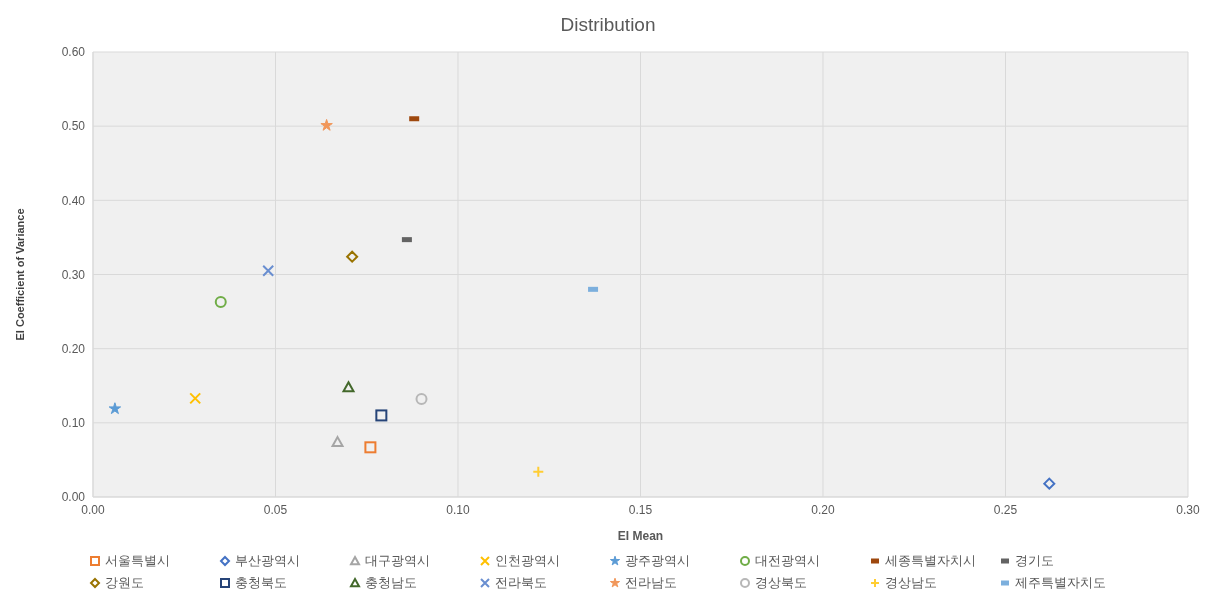 This screenshot has height=611, width=1216. I want to click on legend-label: 서울특별시, so click(137, 561).